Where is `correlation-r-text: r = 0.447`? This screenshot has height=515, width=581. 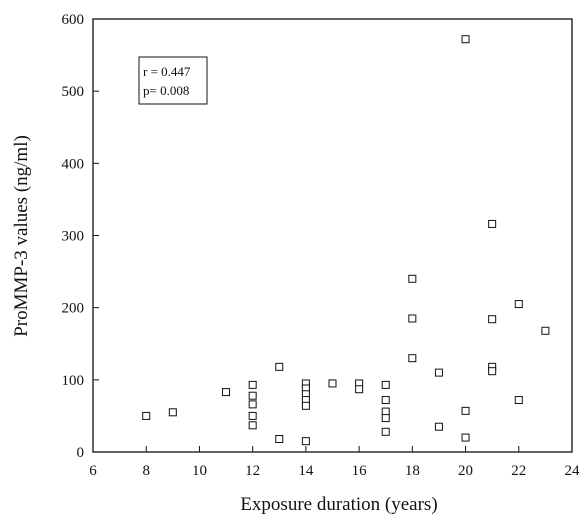
correlation-r-text: r = 0.447 is located at coordinates (167, 71).